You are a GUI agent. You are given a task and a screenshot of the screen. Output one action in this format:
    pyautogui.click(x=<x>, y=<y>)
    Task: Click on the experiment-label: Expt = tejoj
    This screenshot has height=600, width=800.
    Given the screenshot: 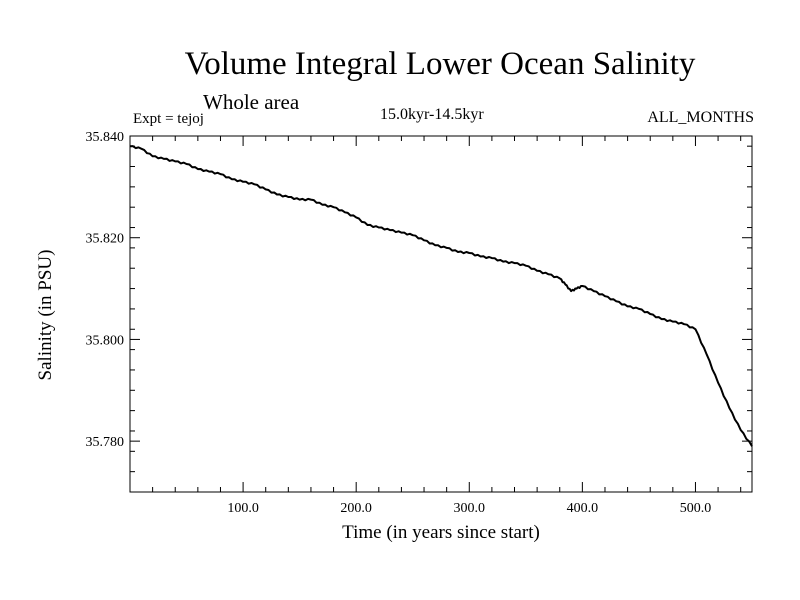 What is the action you would take?
    pyautogui.click(x=168, y=119)
    